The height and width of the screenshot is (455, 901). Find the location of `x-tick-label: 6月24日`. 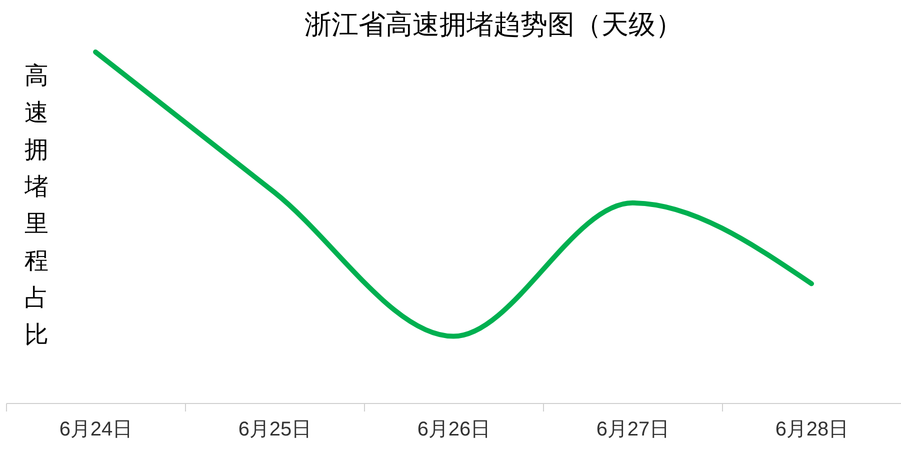

x-tick-label: 6月24日 is located at coordinates (96, 429).